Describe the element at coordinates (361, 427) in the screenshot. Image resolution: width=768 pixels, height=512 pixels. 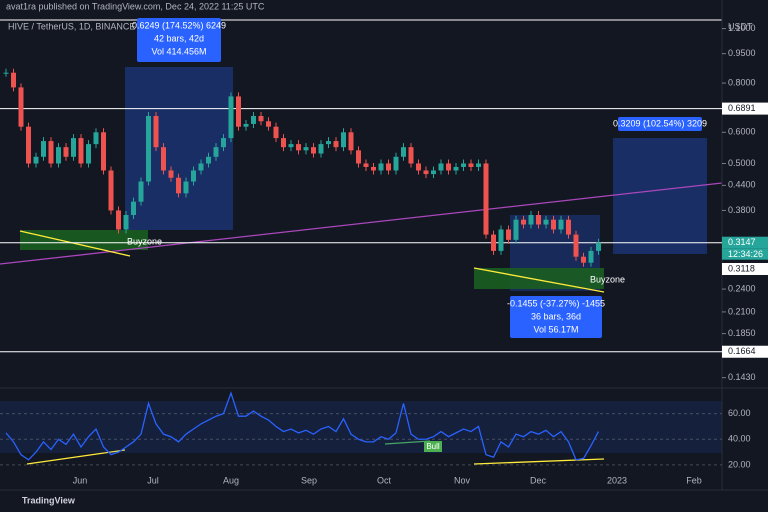
I see `rsi-band` at that location.